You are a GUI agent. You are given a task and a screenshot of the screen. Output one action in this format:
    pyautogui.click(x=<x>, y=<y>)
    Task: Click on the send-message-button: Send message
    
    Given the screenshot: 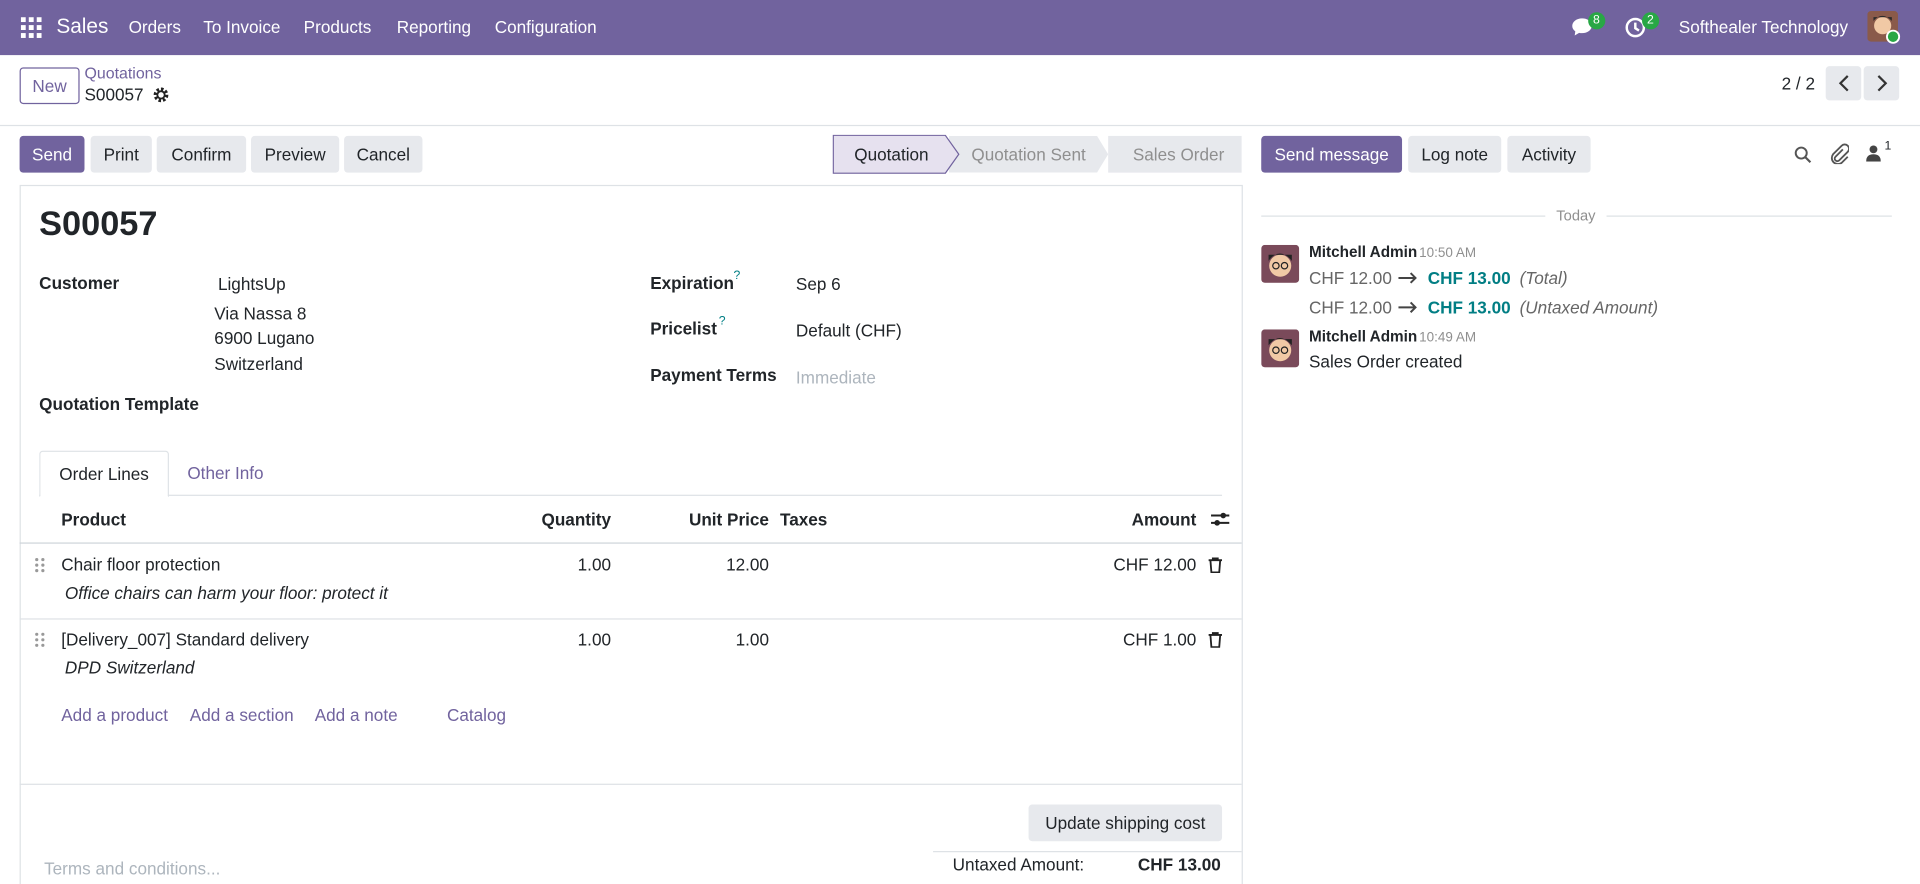 What is the action you would take?
    pyautogui.click(x=1332, y=154)
    